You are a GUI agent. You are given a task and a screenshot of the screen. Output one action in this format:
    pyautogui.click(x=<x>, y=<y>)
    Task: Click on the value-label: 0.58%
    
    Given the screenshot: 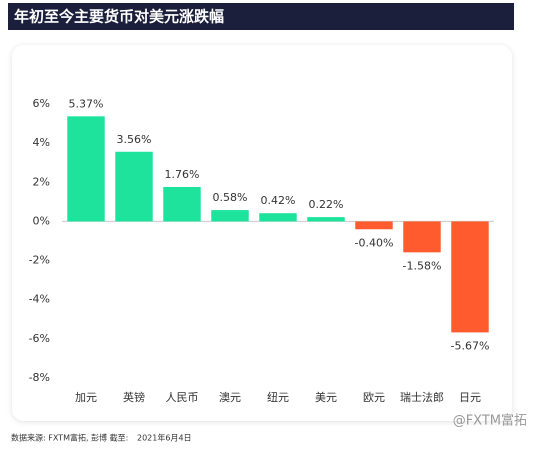 What is the action you would take?
    pyautogui.click(x=230, y=197)
    